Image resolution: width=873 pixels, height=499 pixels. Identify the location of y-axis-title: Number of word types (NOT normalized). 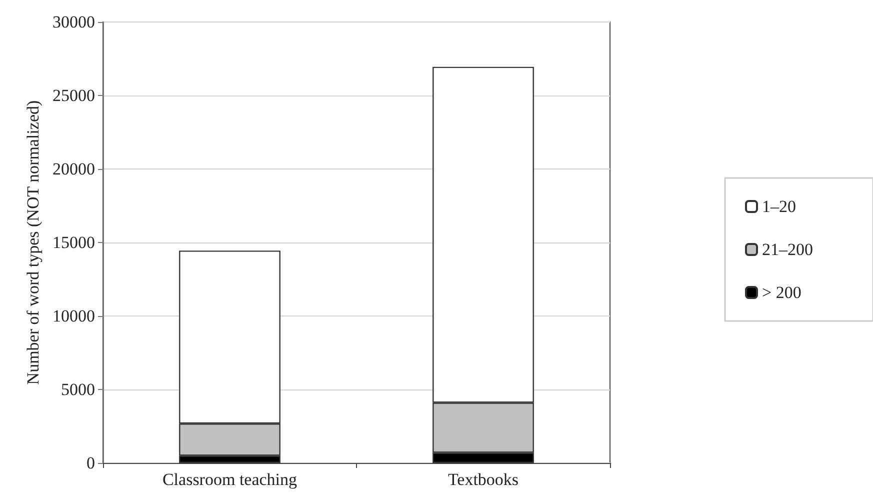
(33, 242).